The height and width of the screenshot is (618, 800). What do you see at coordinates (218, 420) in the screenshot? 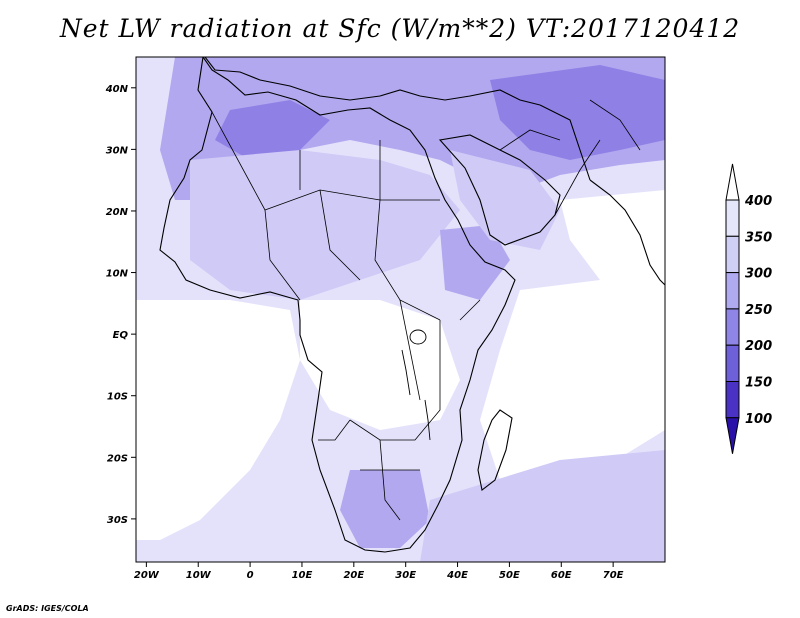
I see `field-clear-atlantic` at bounding box center [218, 420].